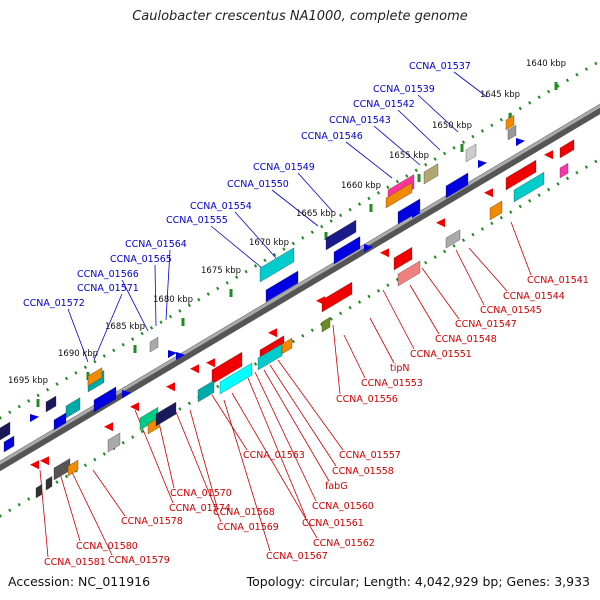 The width and height of the screenshot is (600, 600). I want to click on lower-gene-label: CCNA_01556, so click(367, 399).